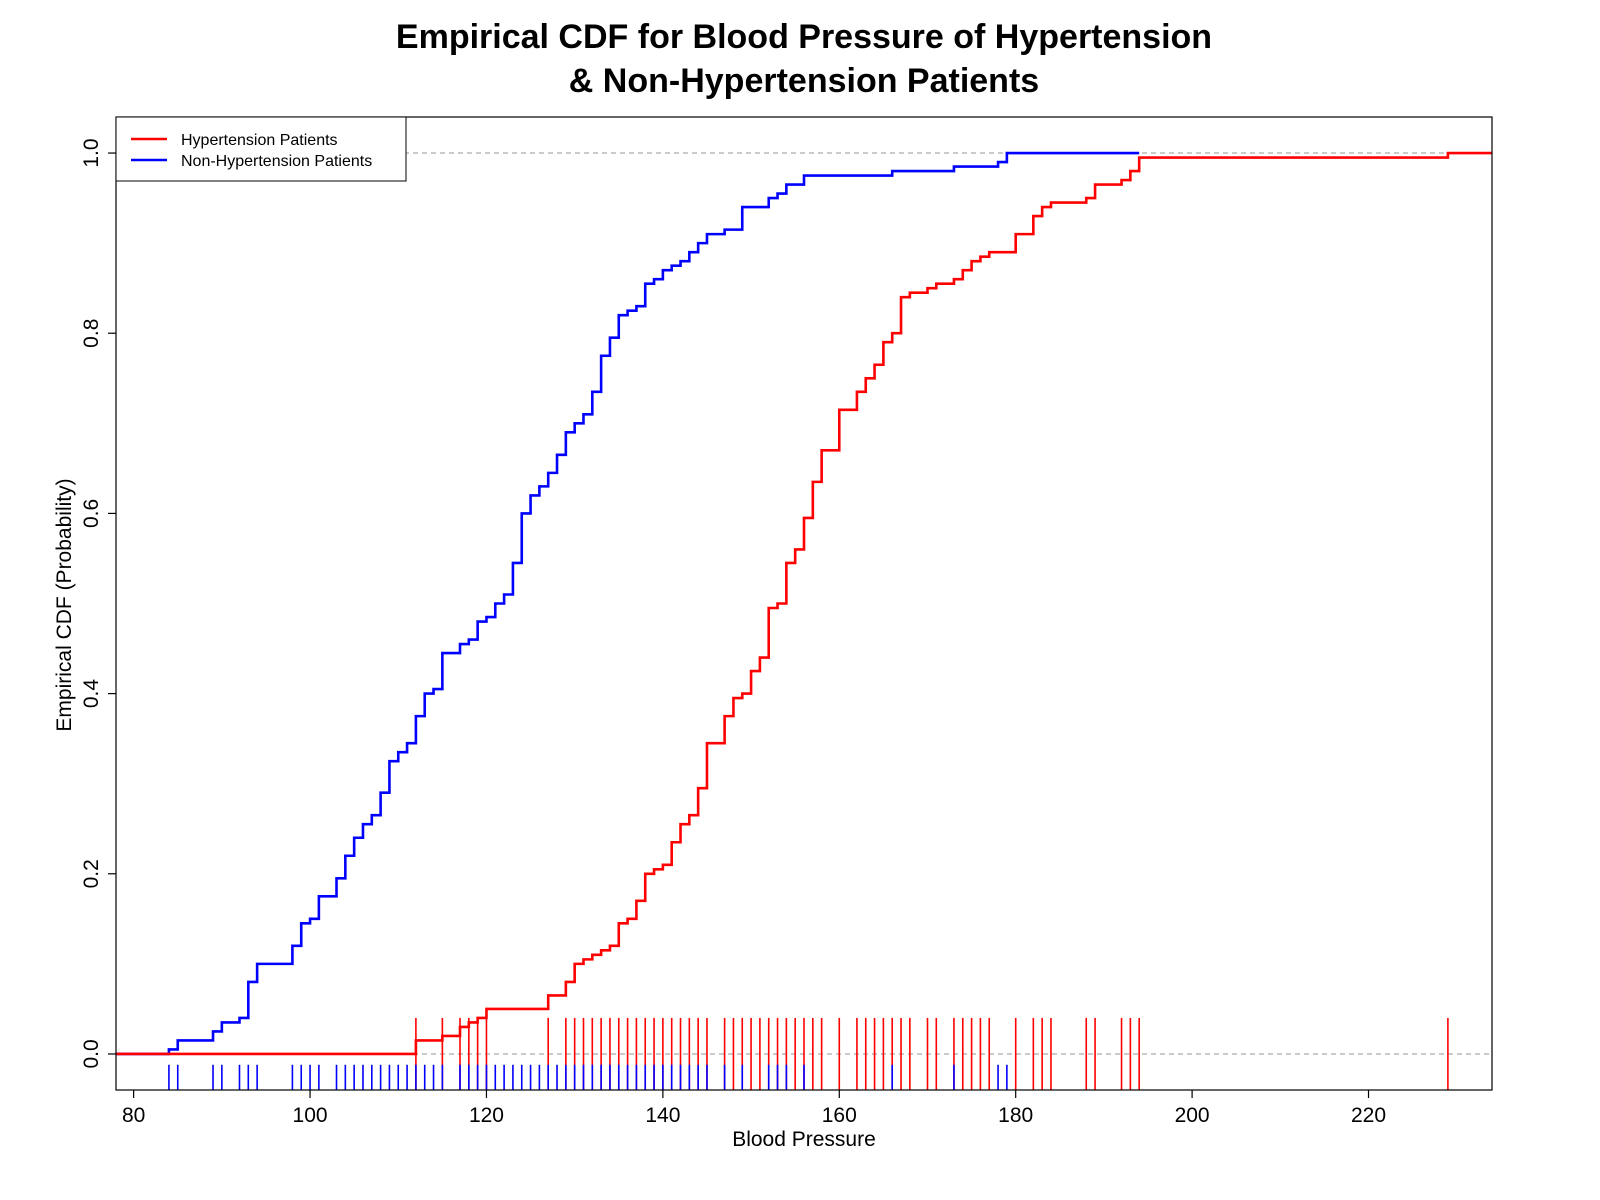 Image resolution: width=1600 pixels, height=1200 pixels. I want to click on y-axis-label: Empirical CDF (Probability), so click(64, 604).